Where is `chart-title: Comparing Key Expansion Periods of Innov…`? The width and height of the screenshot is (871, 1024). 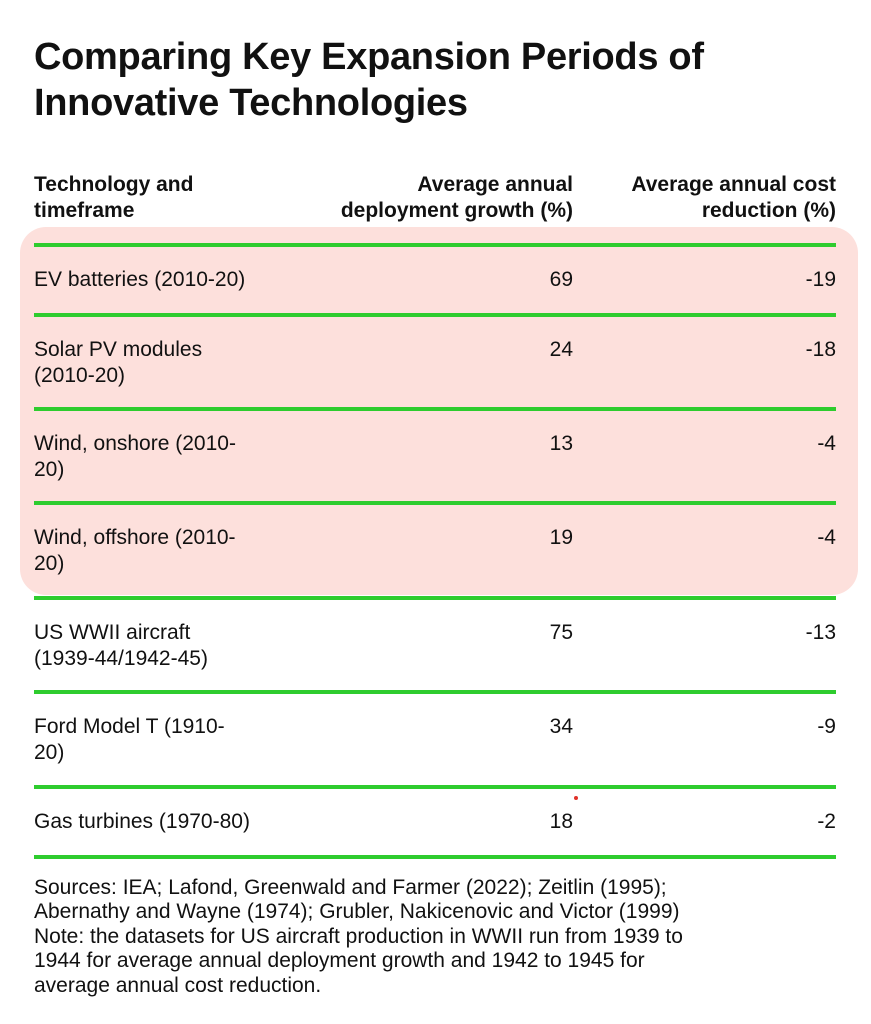 chart-title: Comparing Key Expansion Periods of Innov… is located at coordinates (434, 80).